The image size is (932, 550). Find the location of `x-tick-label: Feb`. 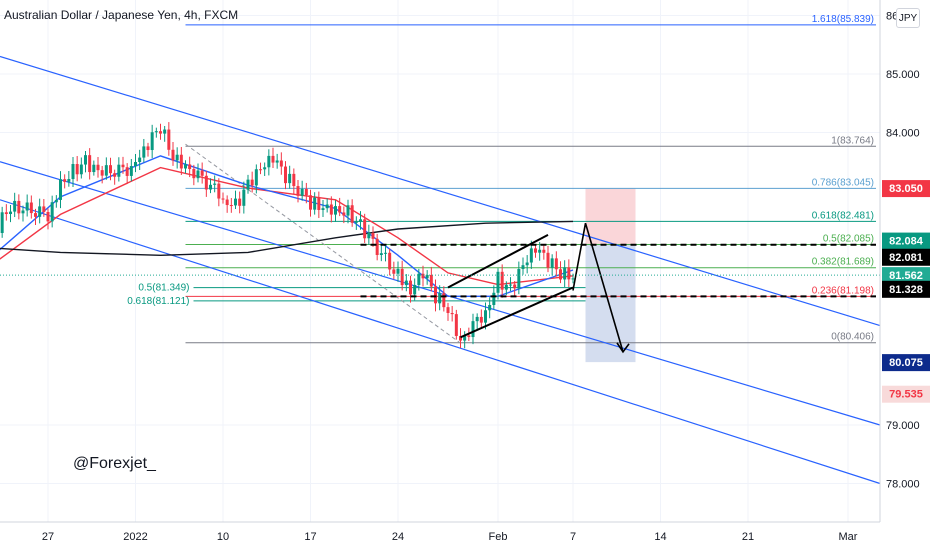

x-tick-label: Feb is located at coordinates (498, 537).